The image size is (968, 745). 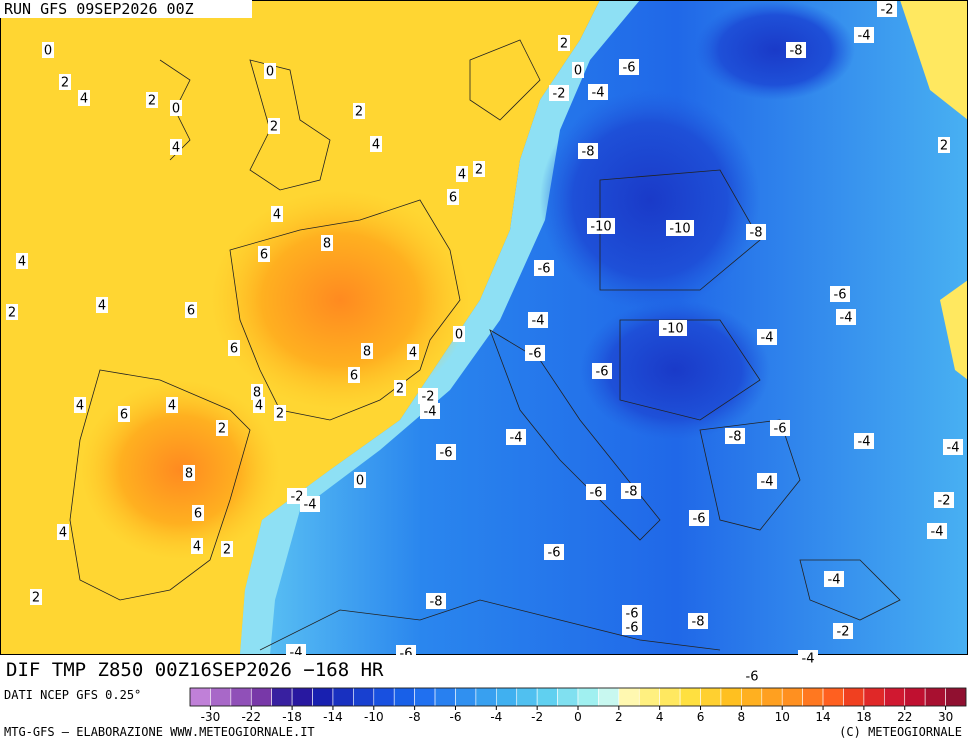 I want to click on colorbar-tick-label: 18, so click(x=863, y=717).